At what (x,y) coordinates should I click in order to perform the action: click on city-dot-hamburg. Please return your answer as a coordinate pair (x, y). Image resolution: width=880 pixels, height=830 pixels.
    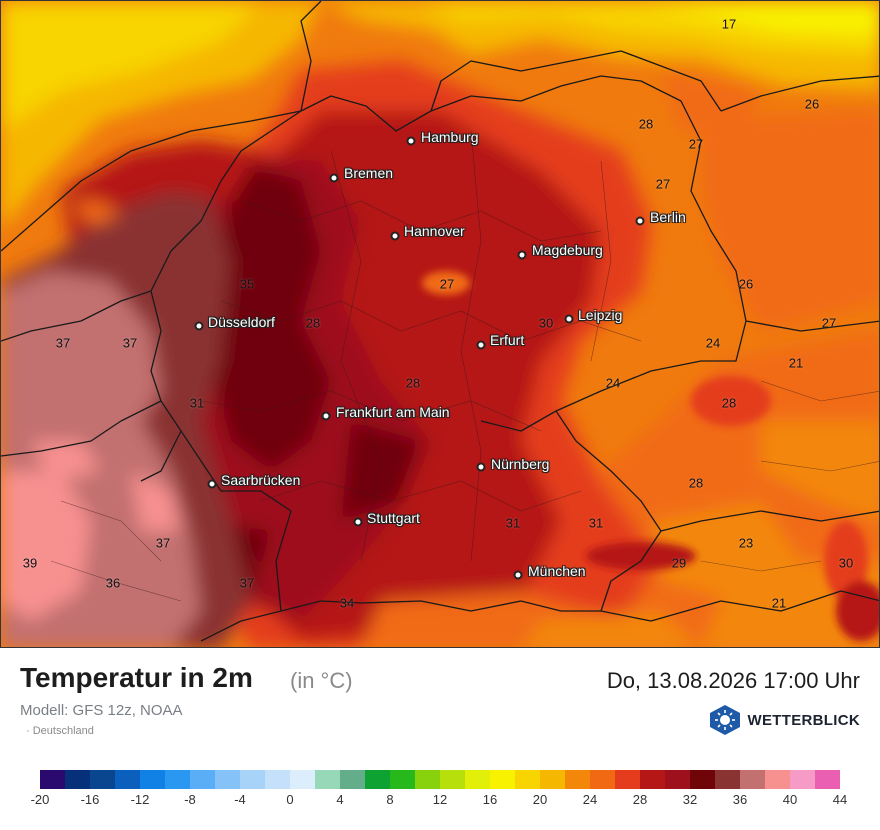
    Looking at the image, I should click on (411, 141).